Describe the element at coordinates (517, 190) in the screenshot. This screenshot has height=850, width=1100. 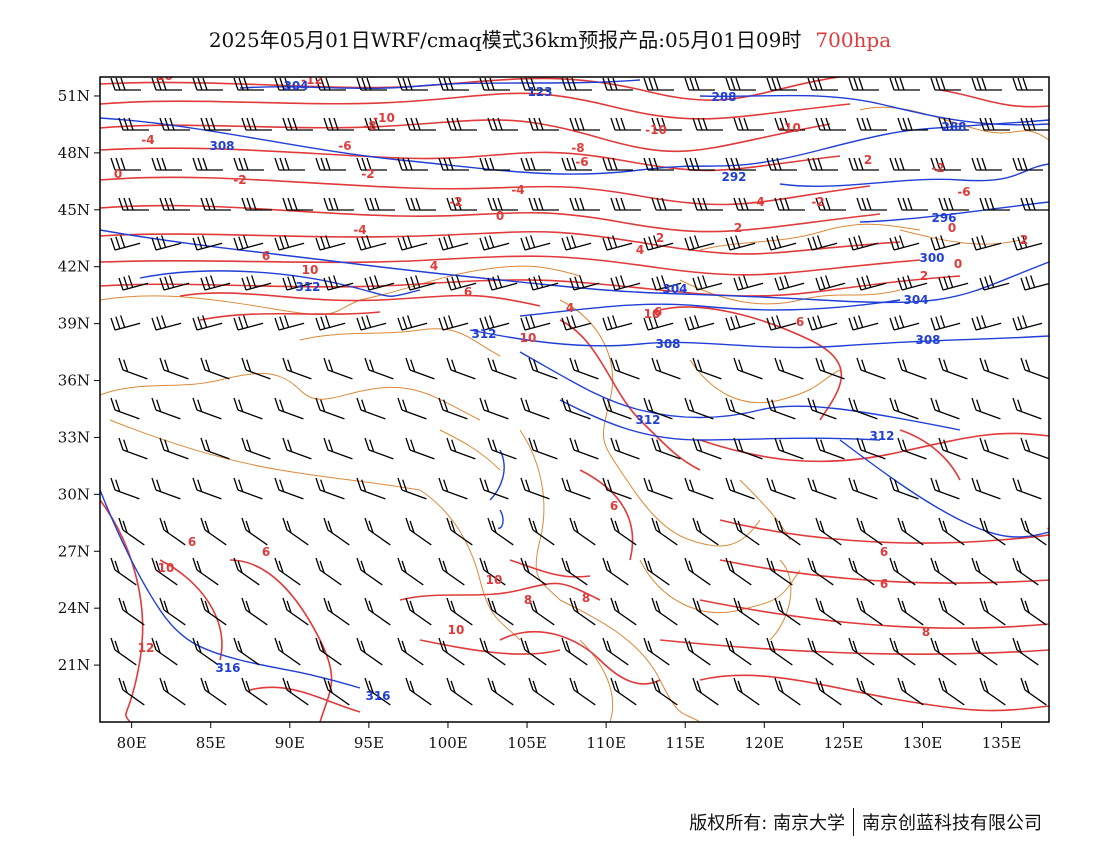
I see `temperature-label: -4` at that location.